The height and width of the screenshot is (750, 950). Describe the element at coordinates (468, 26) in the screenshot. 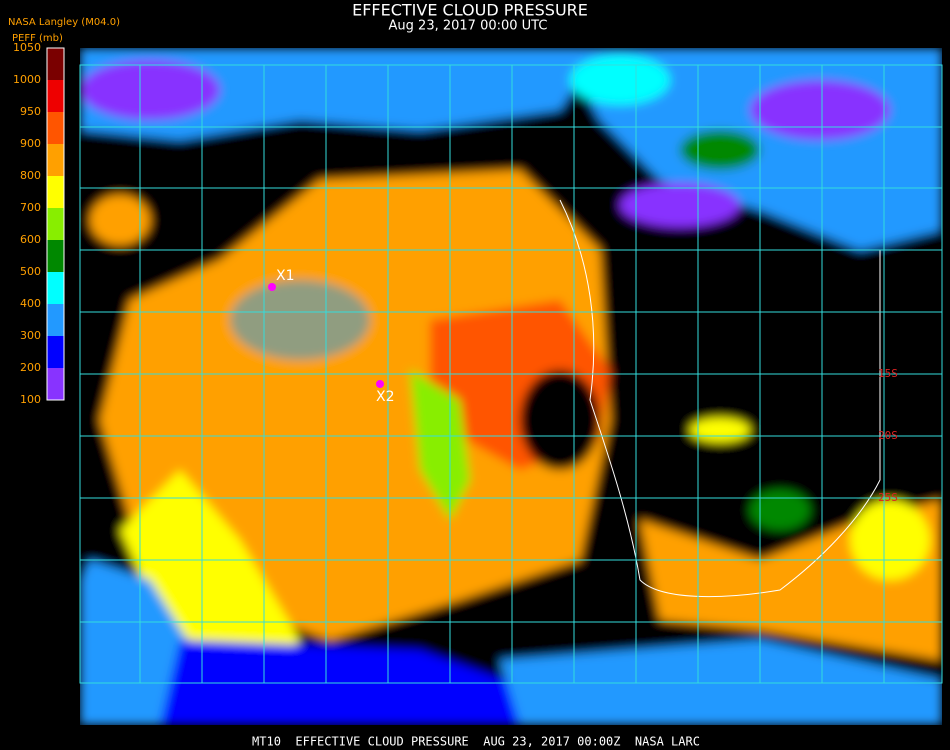

I see `subtitle: Aug 23, 2017 00:00 UTC` at that location.